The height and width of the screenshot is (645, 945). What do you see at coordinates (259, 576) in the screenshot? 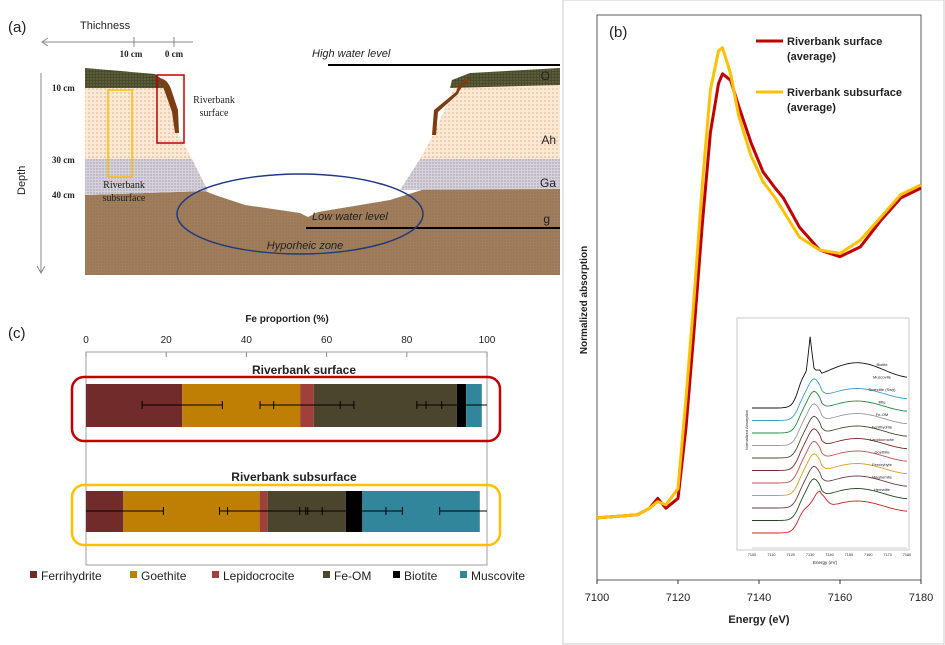
I see `legend-label: Lepidocrocite` at bounding box center [259, 576].